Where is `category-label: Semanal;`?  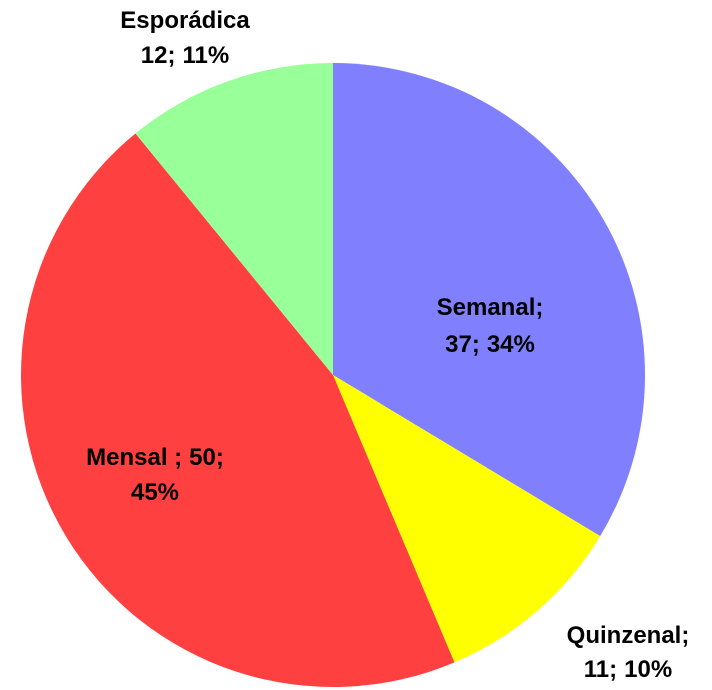 category-label: Semanal; is located at coordinates (490, 307).